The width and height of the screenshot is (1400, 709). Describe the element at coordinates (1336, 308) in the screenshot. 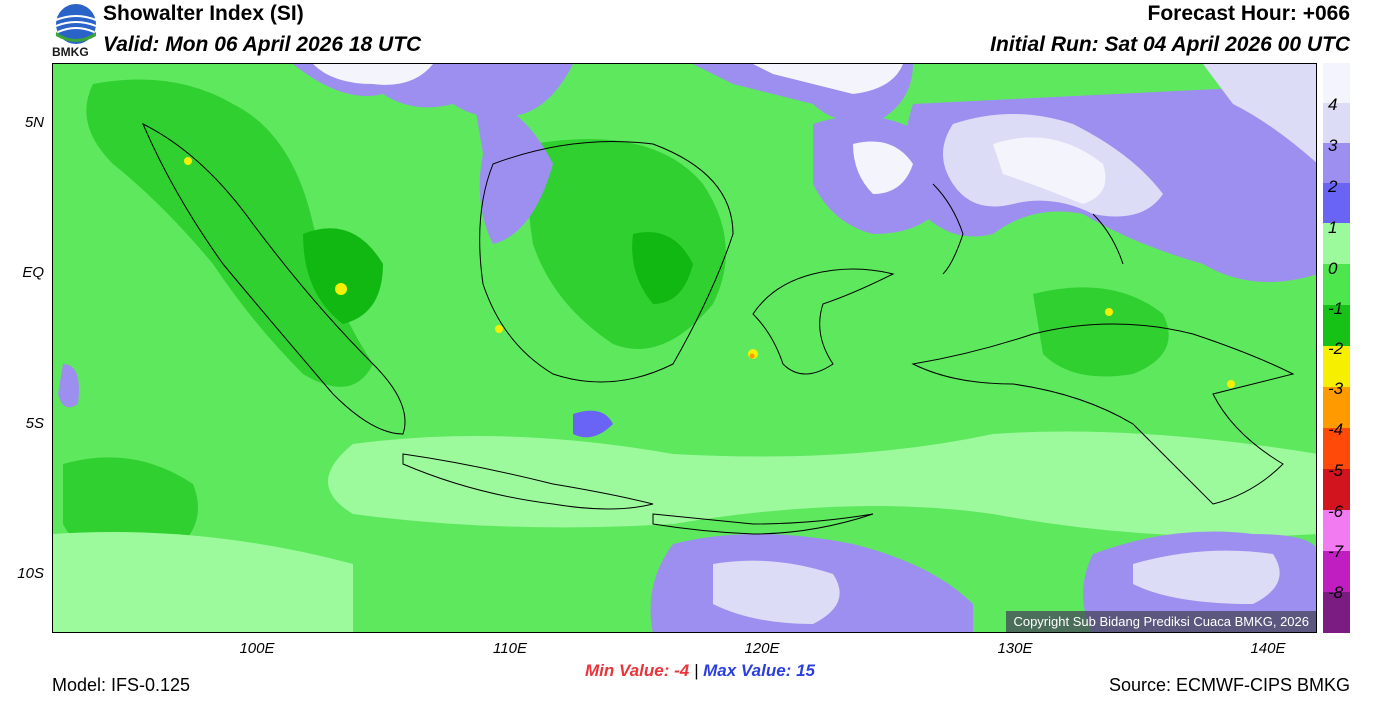

I see `colorbar-label: -1` at that location.